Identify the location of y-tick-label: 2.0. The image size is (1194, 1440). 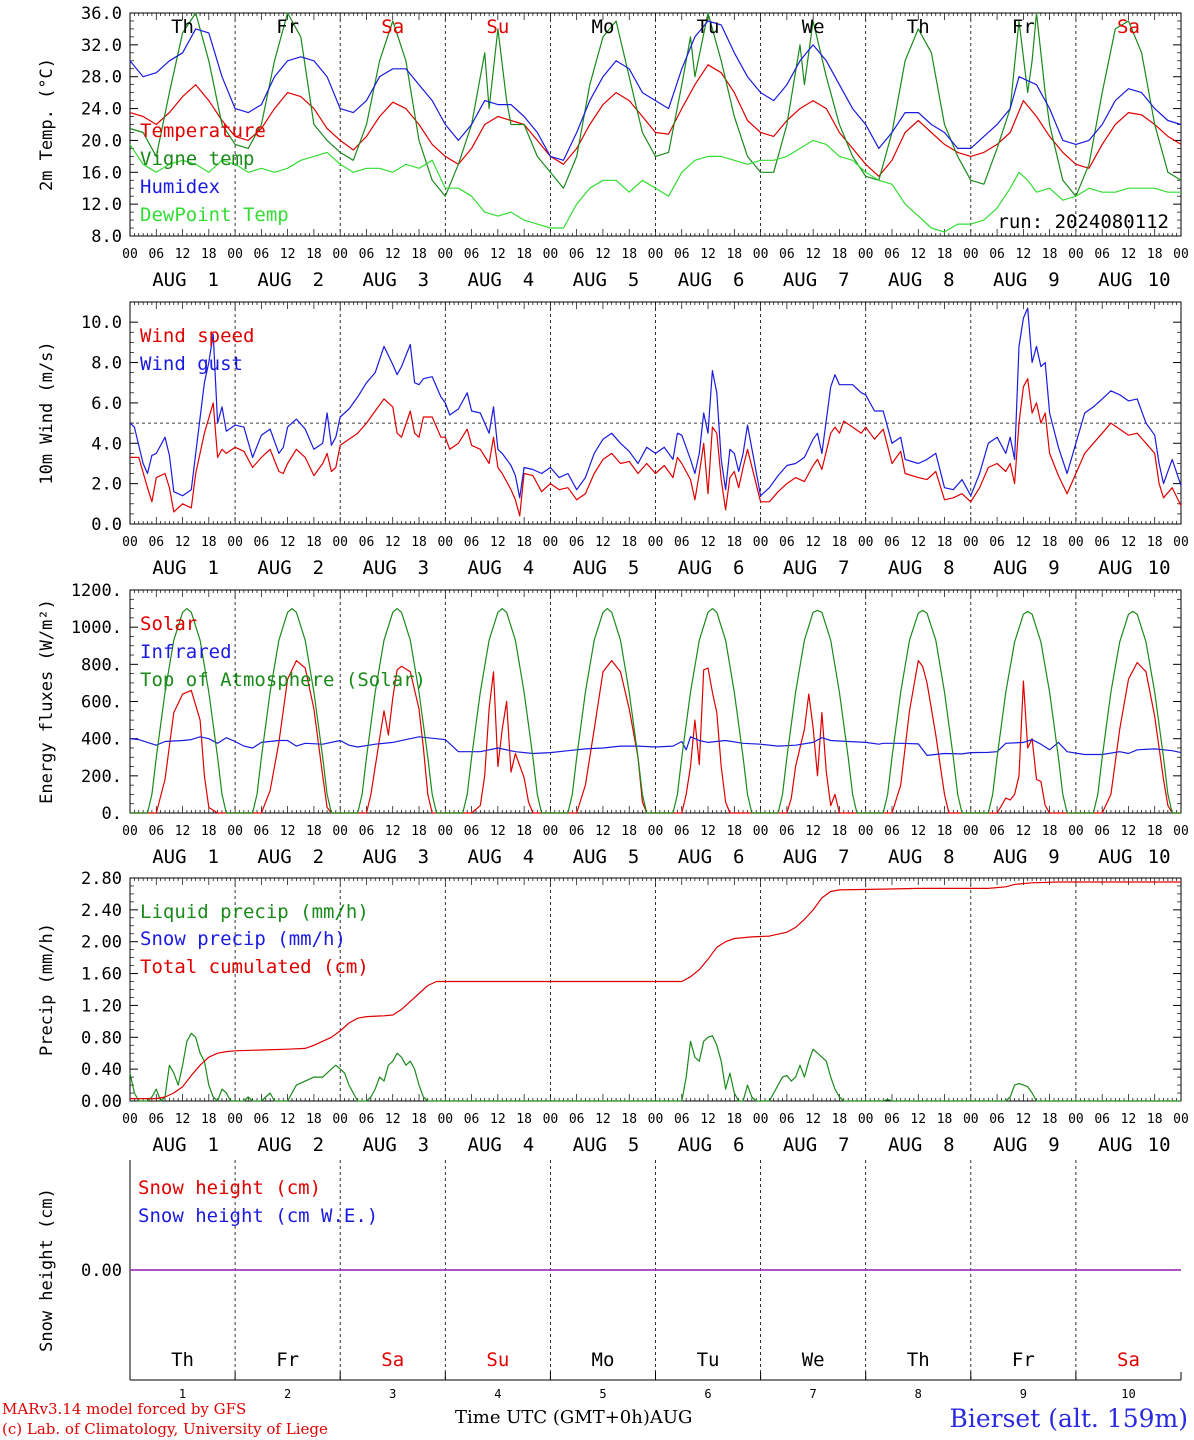
(106, 485).